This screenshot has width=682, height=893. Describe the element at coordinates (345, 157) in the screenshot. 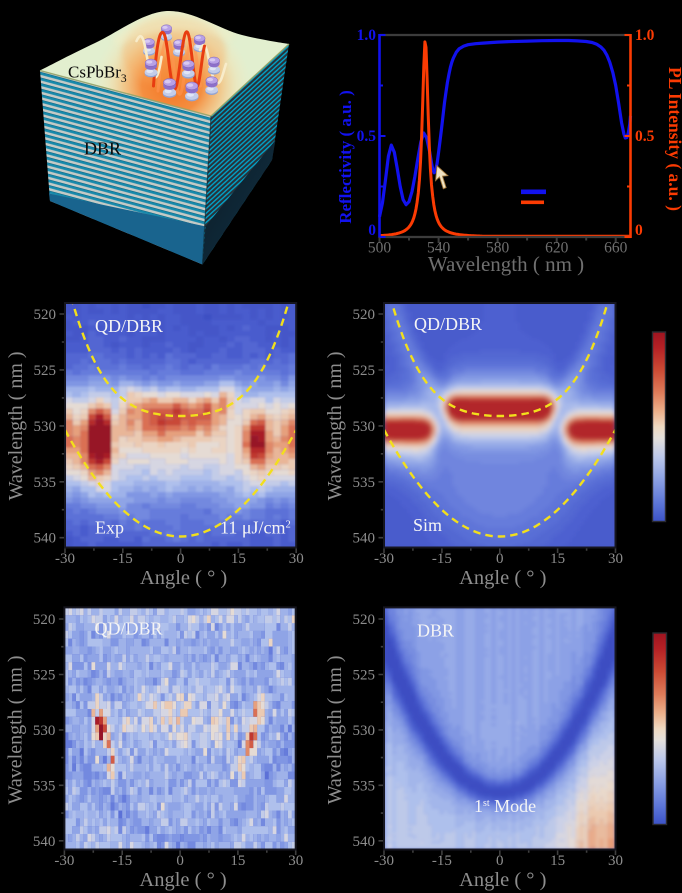

I see `svg-text: Reflectivity ( a.u. )` at that location.